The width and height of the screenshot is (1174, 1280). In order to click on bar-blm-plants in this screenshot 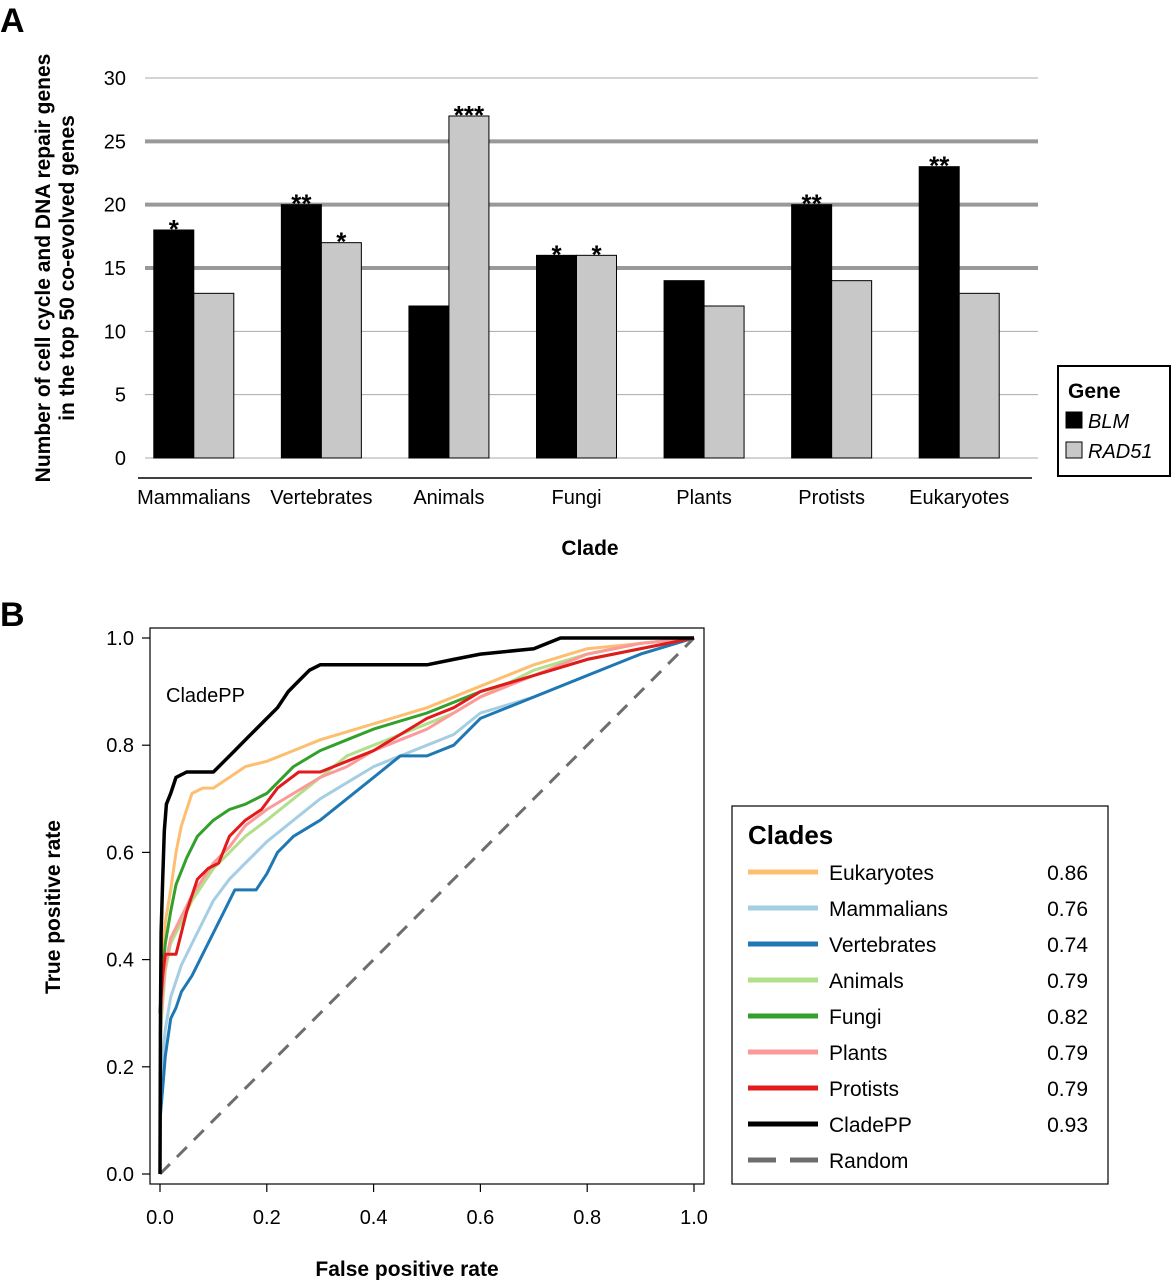, I will do `click(684, 369)`.